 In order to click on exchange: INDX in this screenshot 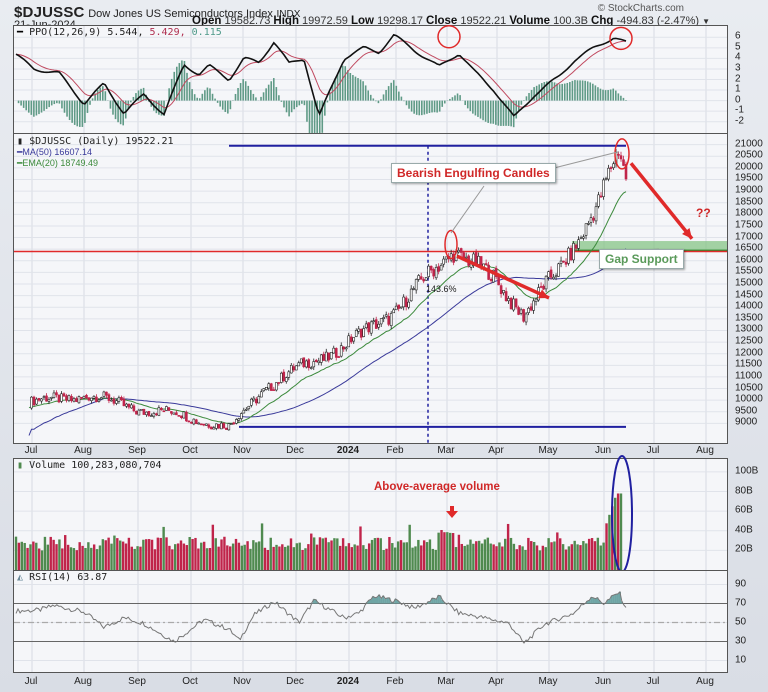, I will do `click(288, 14)`.